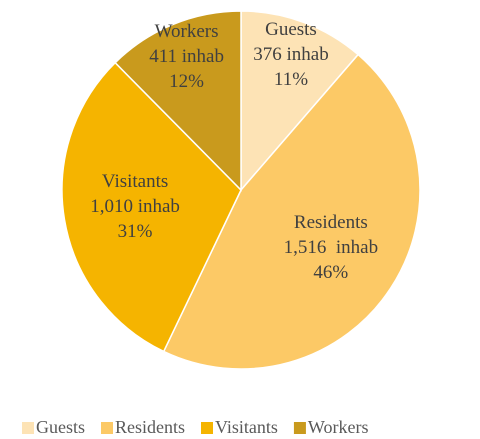 The height and width of the screenshot is (439, 480). I want to click on data-label-percent: 12%, so click(186, 81).